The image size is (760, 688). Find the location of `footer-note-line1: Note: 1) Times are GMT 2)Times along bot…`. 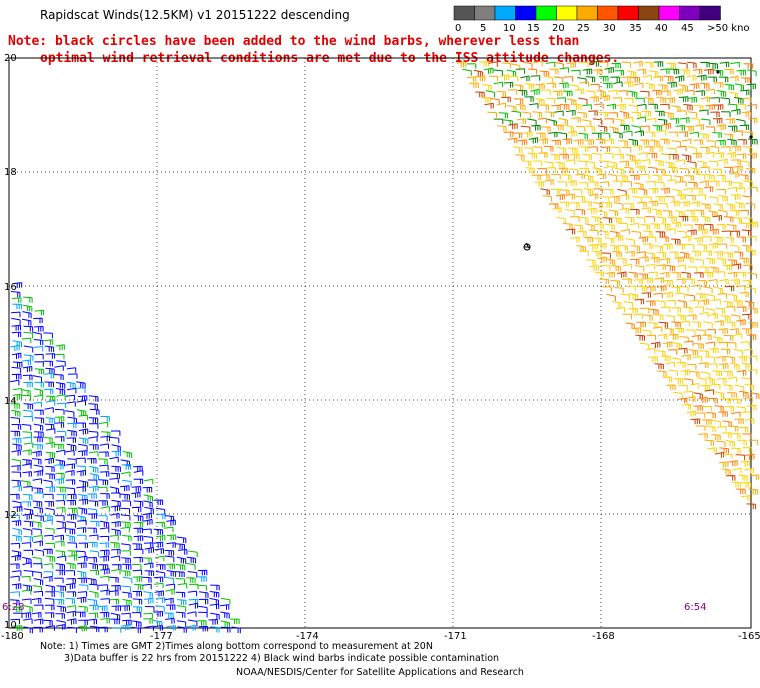

footer-note-line1: Note: 1) Times are GMT 2)Times along bot… is located at coordinates (236, 646).